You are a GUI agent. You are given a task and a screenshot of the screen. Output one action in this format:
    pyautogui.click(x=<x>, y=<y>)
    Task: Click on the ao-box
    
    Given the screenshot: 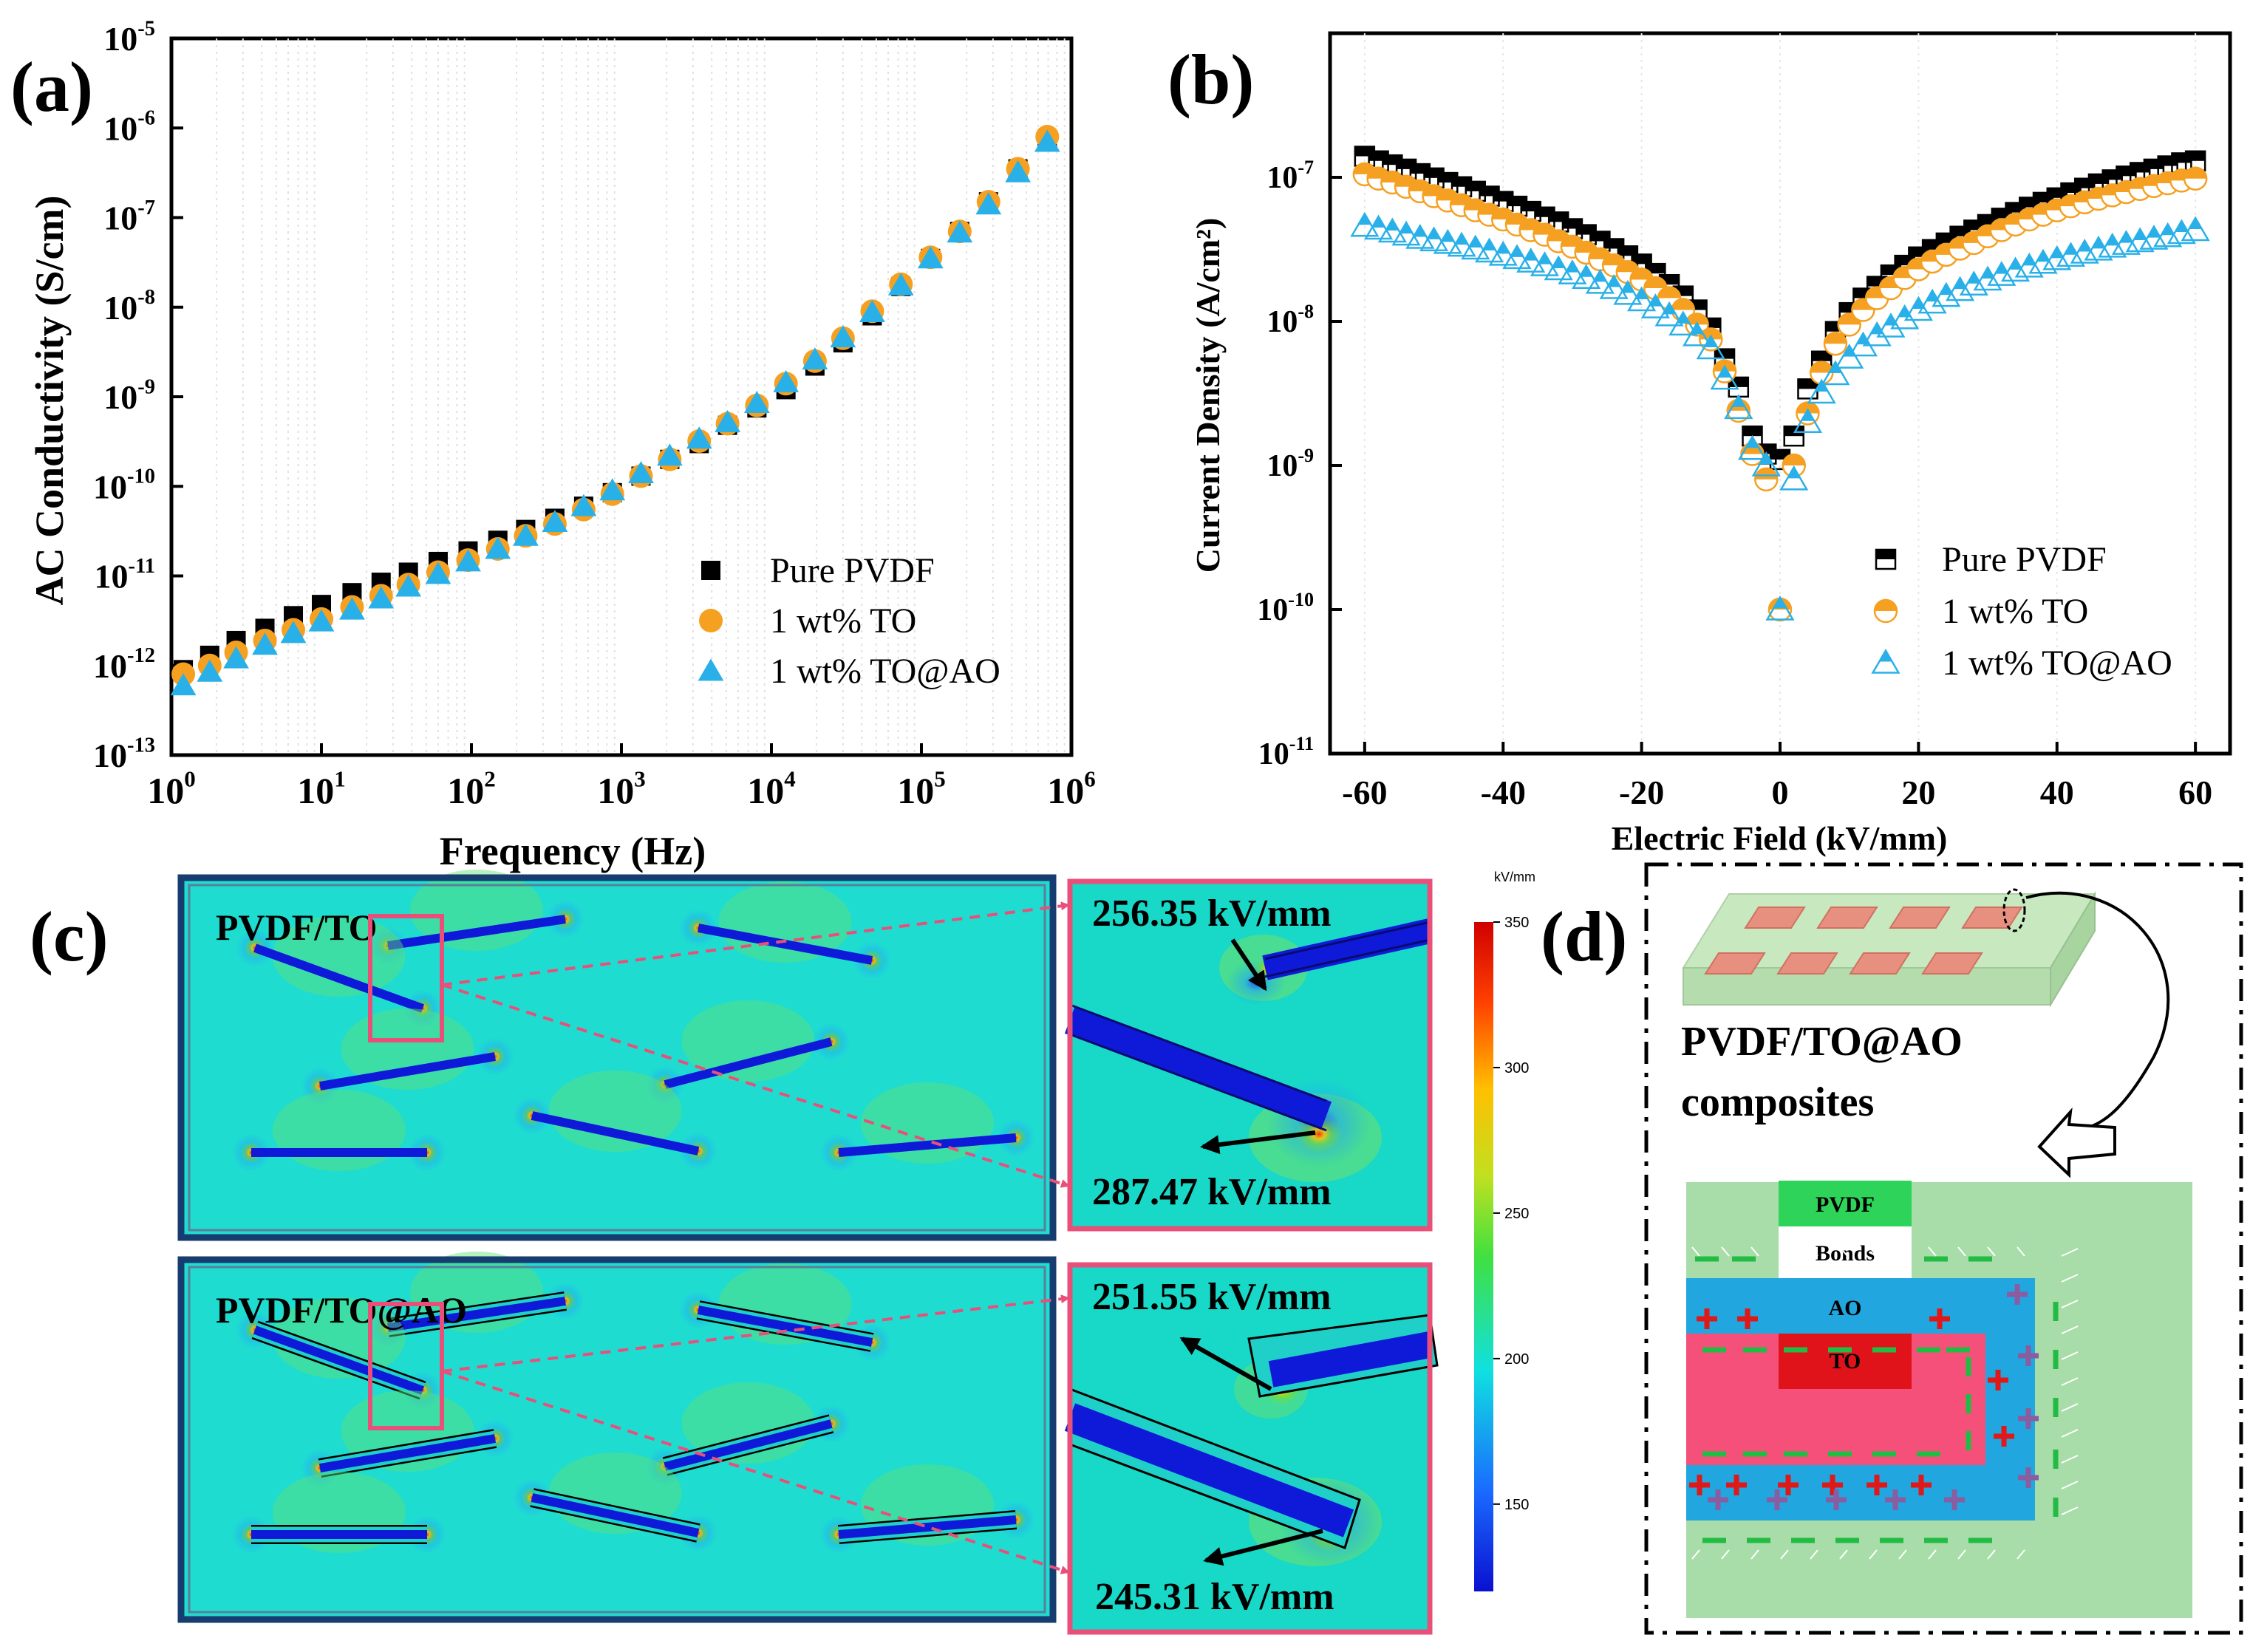 What is the action you would take?
    pyautogui.click(x=1845, y=1306)
    